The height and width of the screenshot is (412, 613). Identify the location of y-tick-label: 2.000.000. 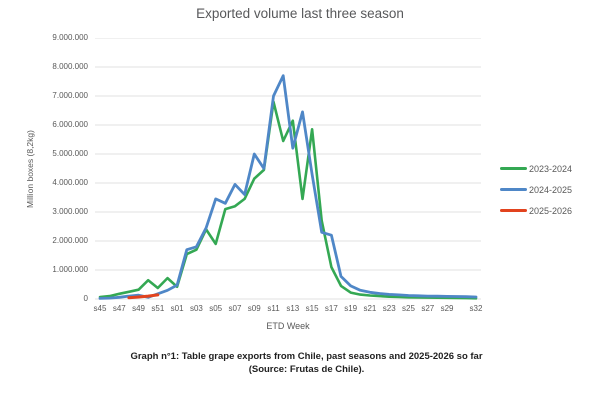
(70, 240).